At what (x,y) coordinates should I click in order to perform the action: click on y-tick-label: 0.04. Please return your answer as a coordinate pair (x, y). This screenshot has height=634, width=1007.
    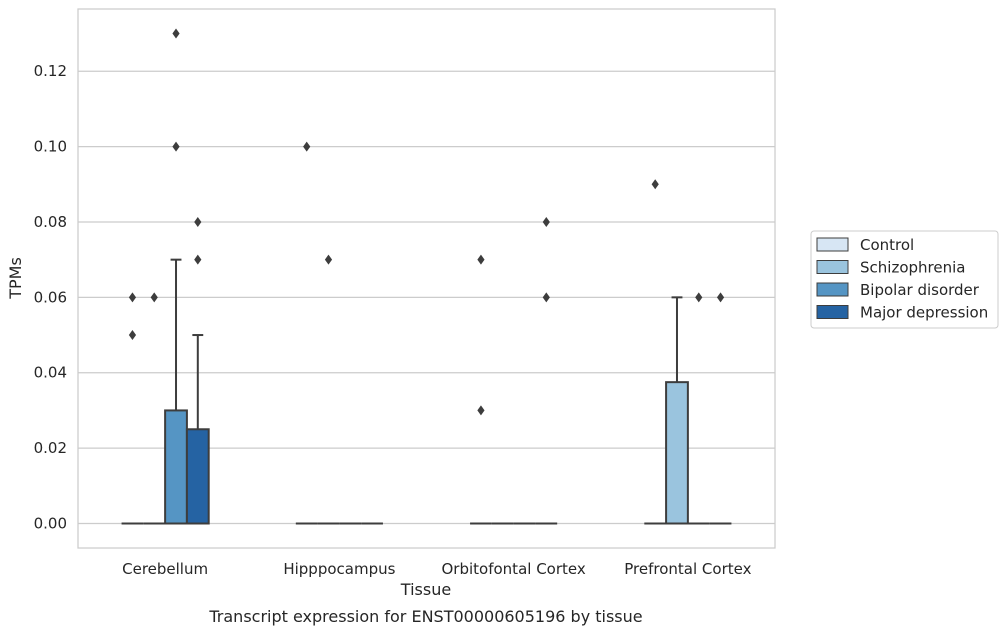
    Looking at the image, I should click on (50, 373).